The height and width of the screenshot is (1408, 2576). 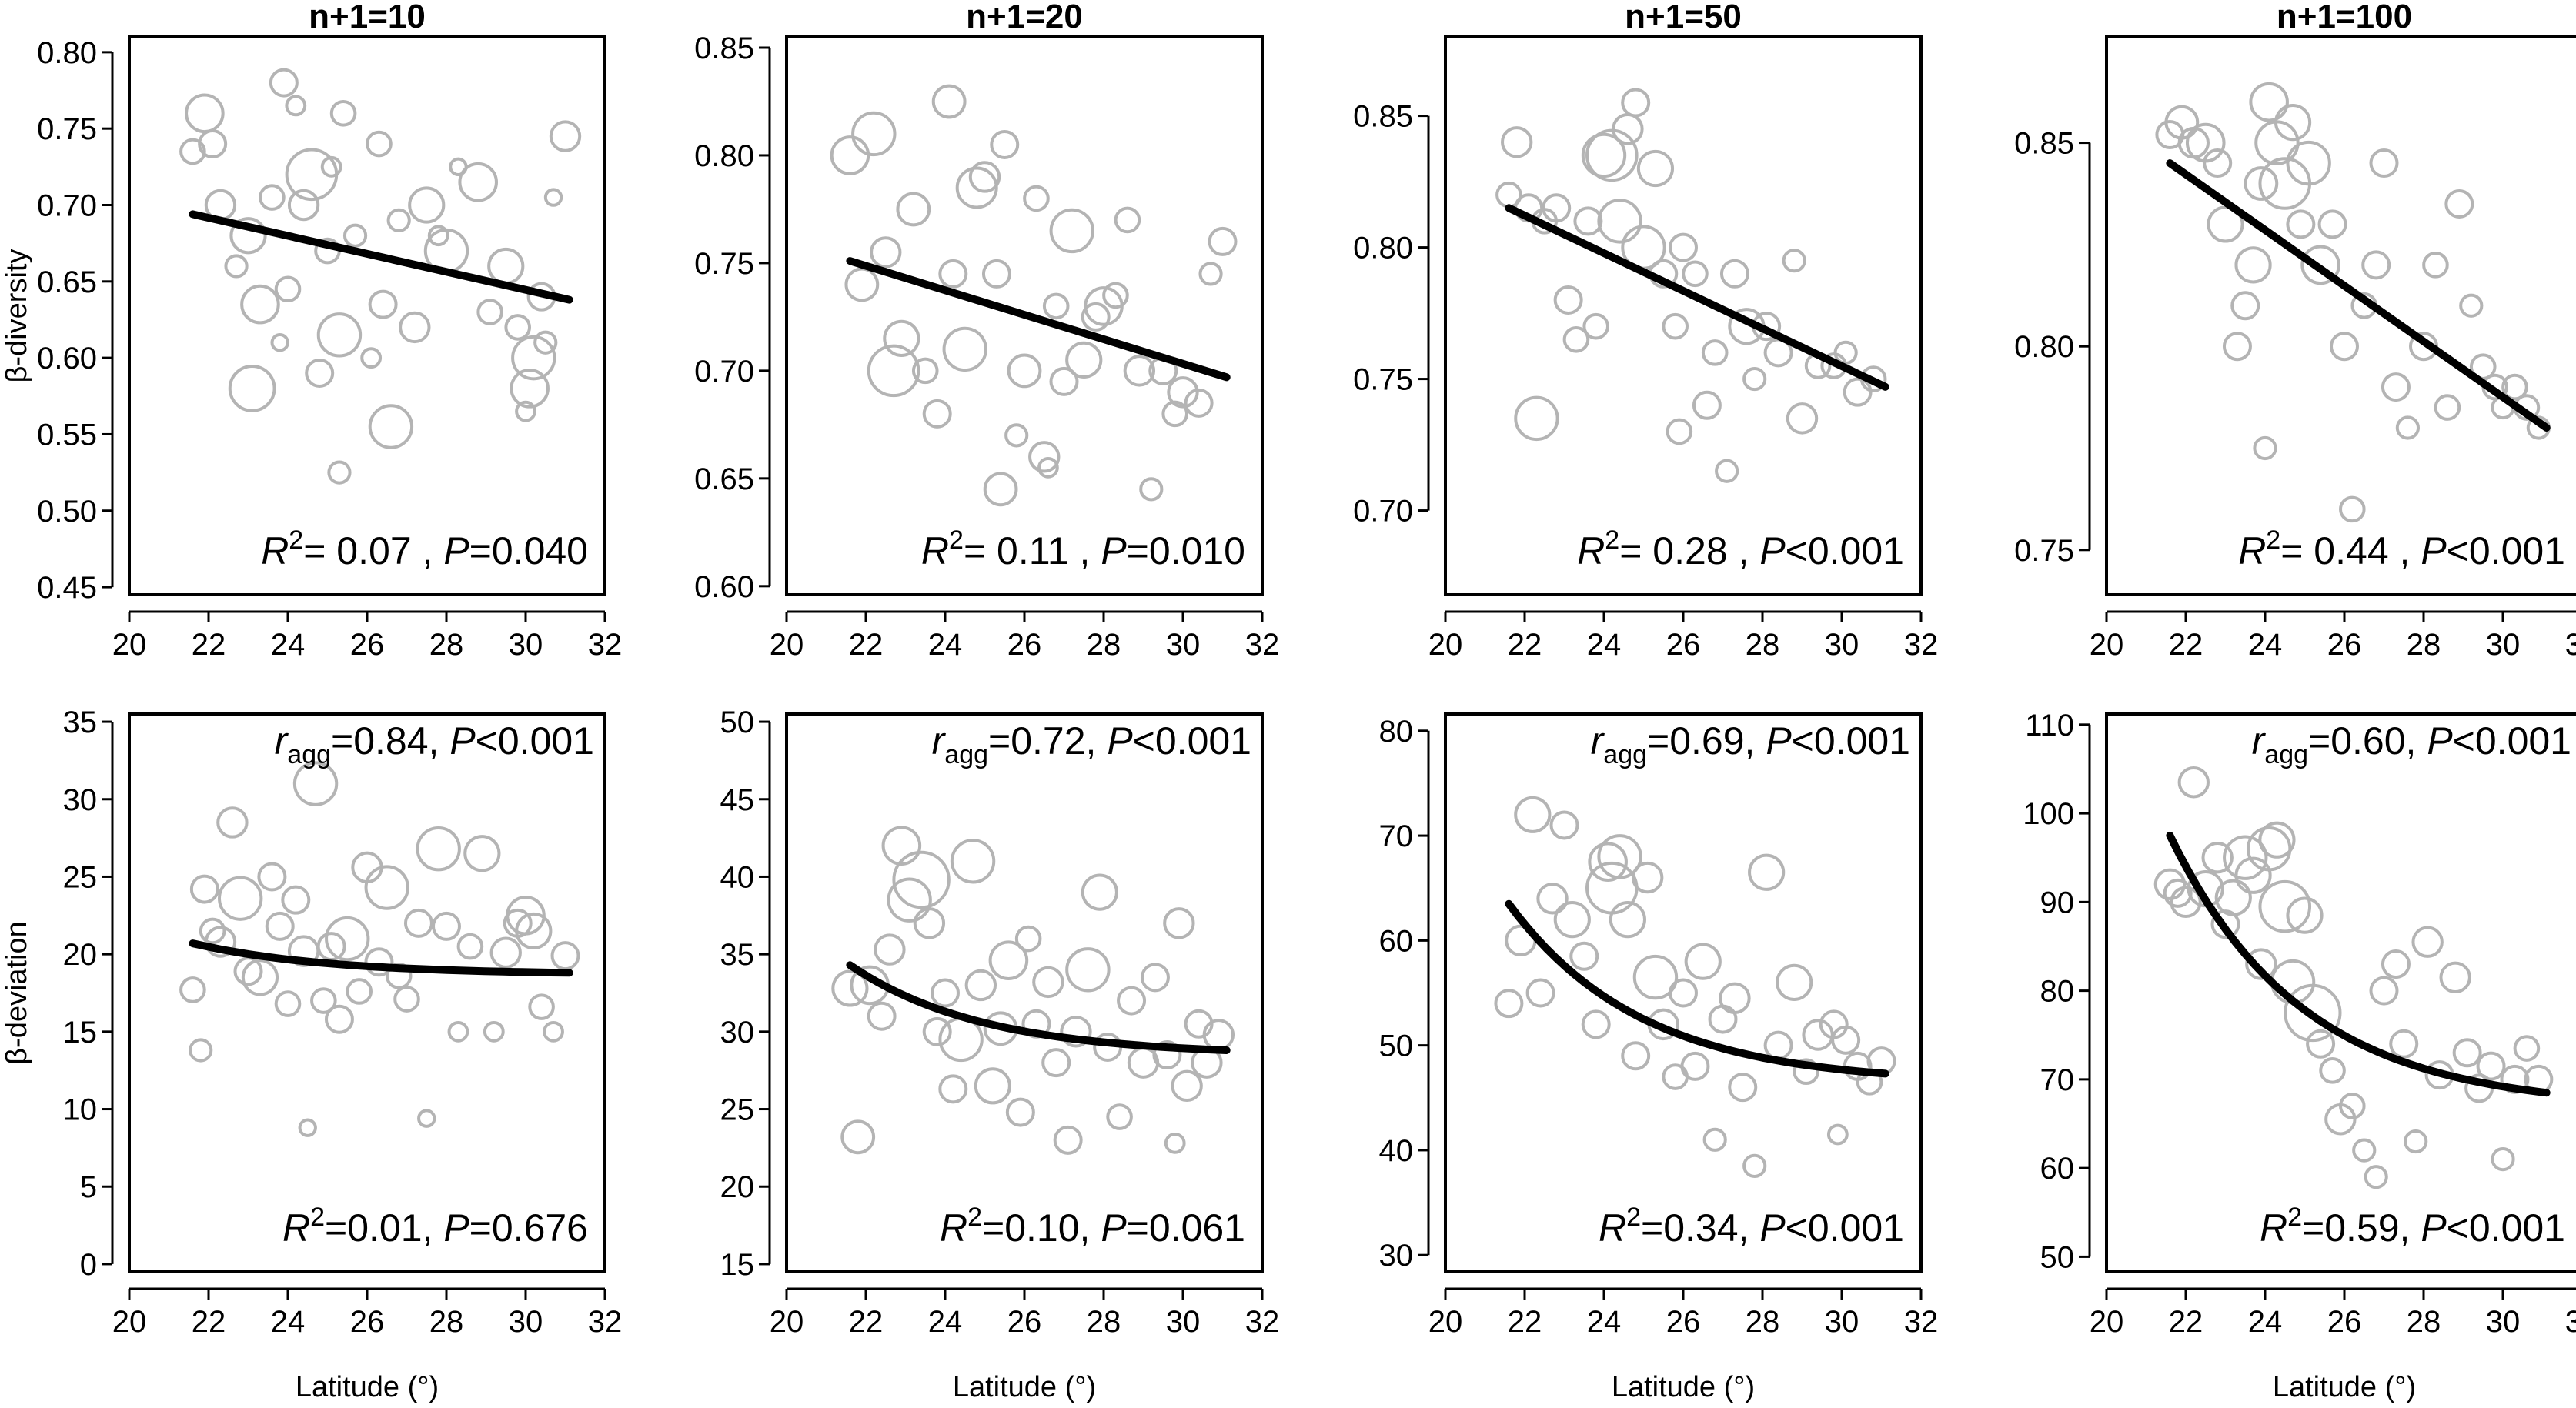 I want to click on y-tick-label: 5, so click(x=88, y=1187).